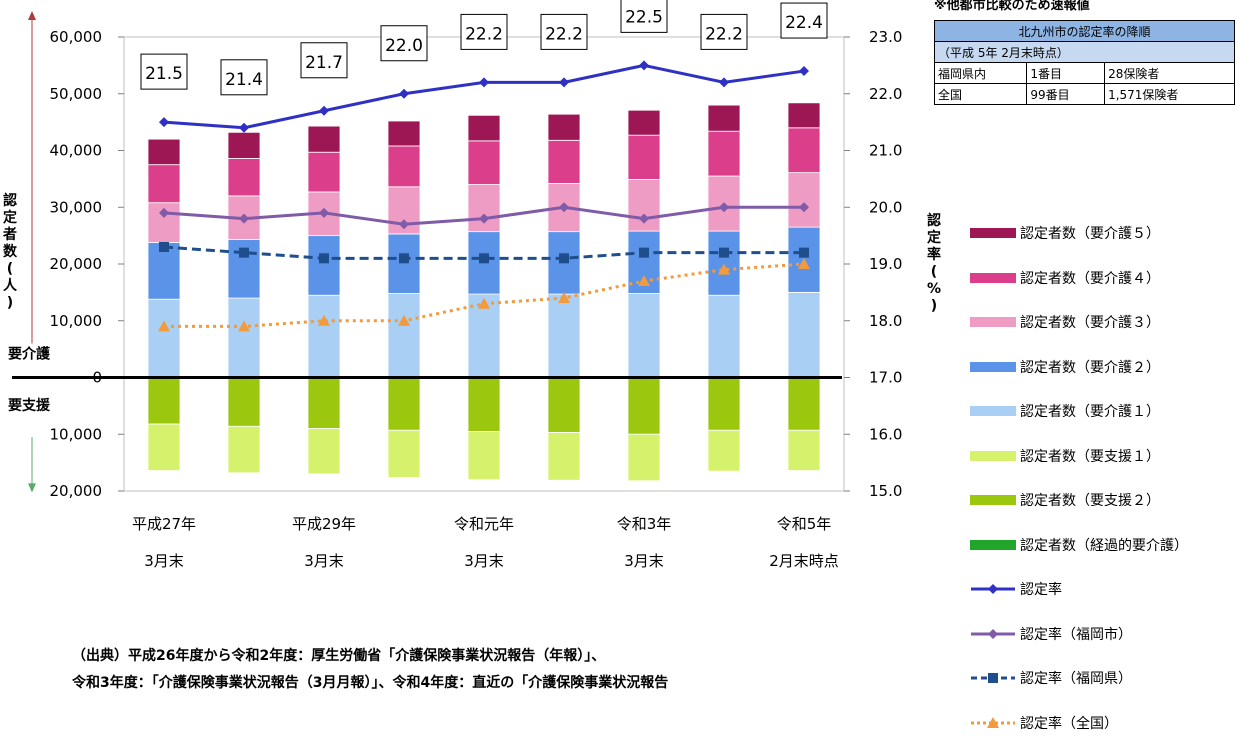 The height and width of the screenshot is (743, 1239). Describe the element at coordinates (1090, 456) in the screenshot. I see `legend-label: 認定者数（要支援１）` at that location.